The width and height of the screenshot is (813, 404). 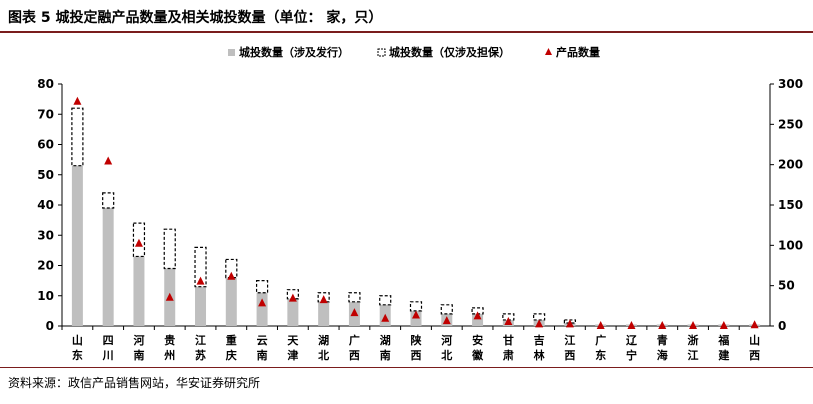 I want to click on legend-swatch-guarantee, so click(x=381, y=52).